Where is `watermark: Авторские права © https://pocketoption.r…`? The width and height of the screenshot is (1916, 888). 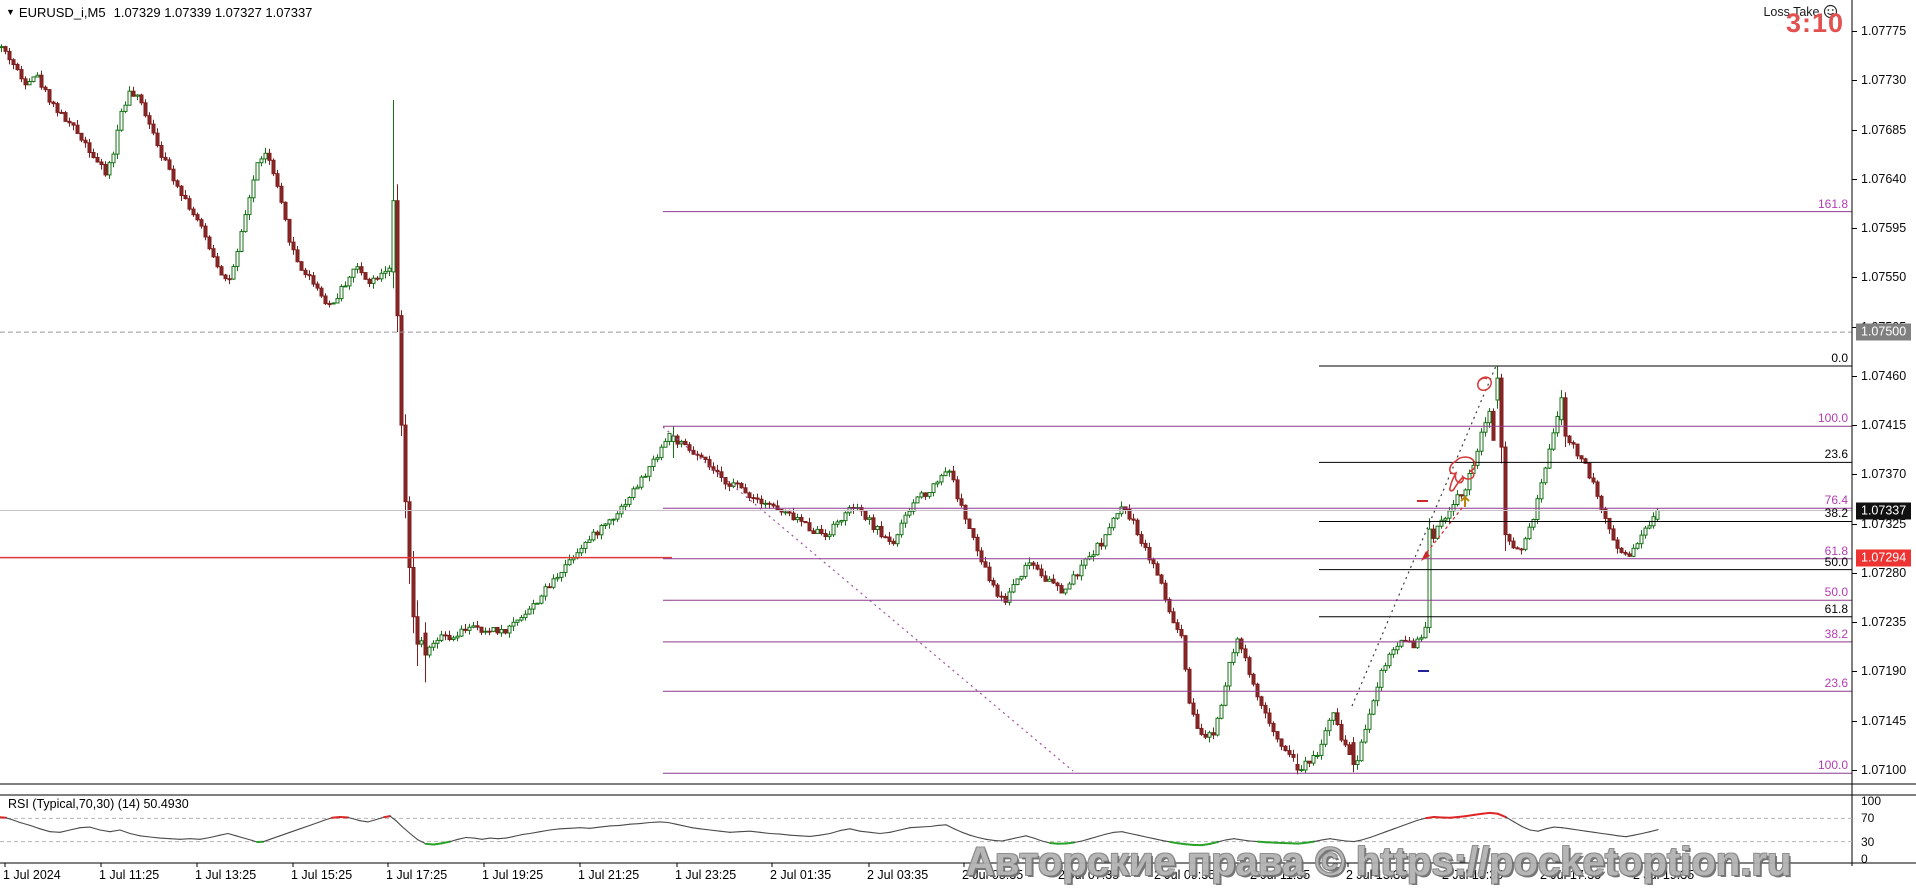 watermark: Авторские права © https://pocketoption.r… is located at coordinates (1379, 862).